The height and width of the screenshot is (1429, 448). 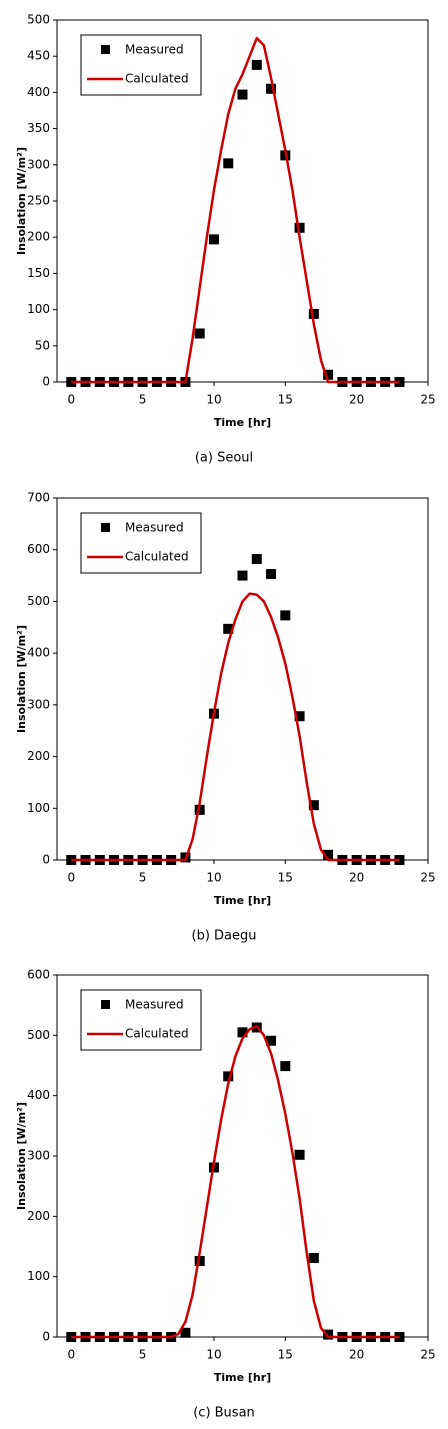 What do you see at coordinates (38, 273) in the screenshot?
I see `y-tick-label: 150` at bounding box center [38, 273].